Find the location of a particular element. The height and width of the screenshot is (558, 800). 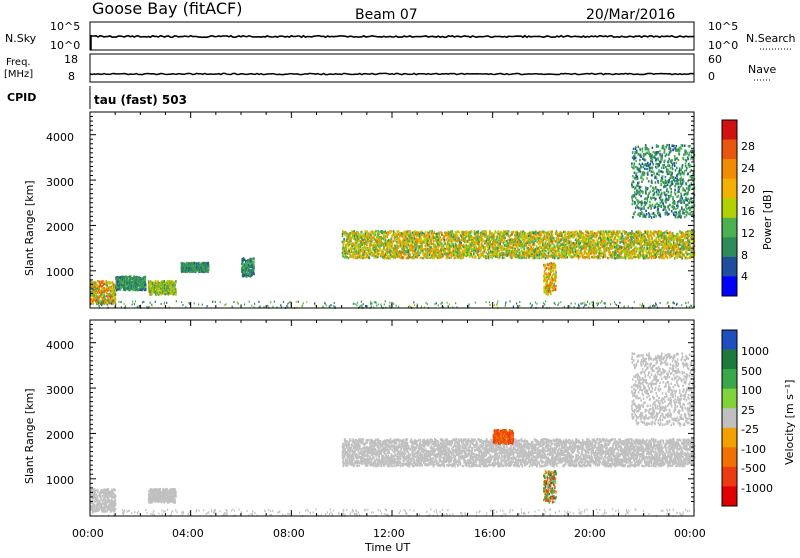

cpid-panel: CPID tau (fast) 503 is located at coordinates (97, 97).